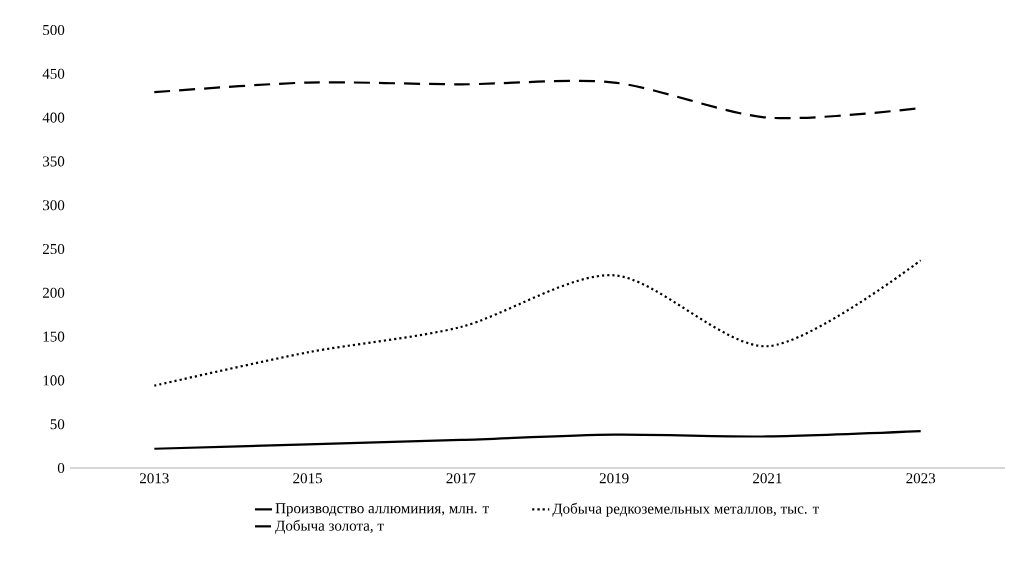 The height and width of the screenshot is (574, 1017). Describe the element at coordinates (154, 478) in the screenshot. I see `x-tick-label: 2013` at that location.